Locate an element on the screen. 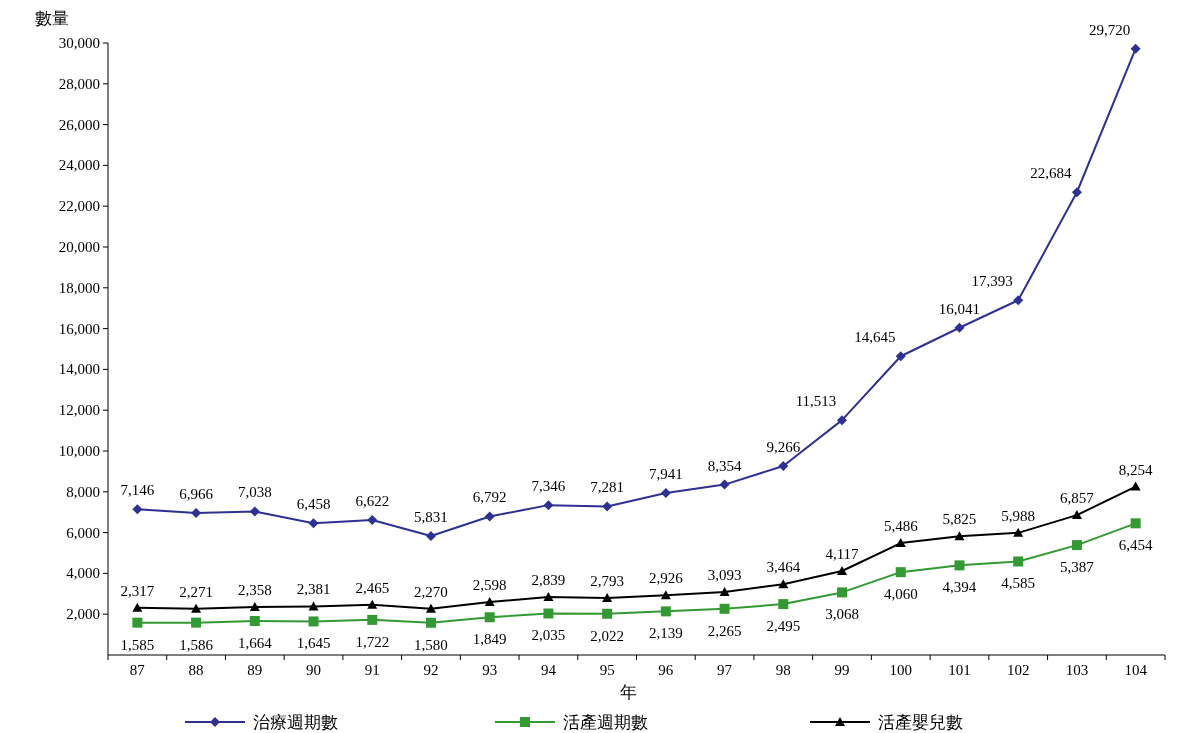 This screenshot has height=733, width=1180. data-label: 8,254 is located at coordinates (1136, 469).